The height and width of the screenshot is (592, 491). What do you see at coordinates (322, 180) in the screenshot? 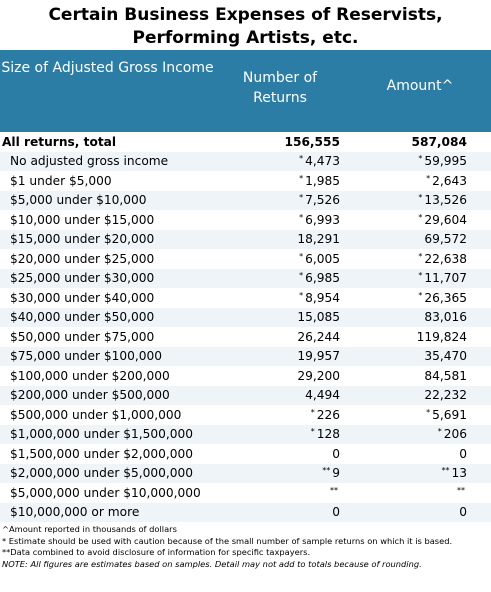
I see `number-of-returns-value: 1,985` at bounding box center [322, 180].